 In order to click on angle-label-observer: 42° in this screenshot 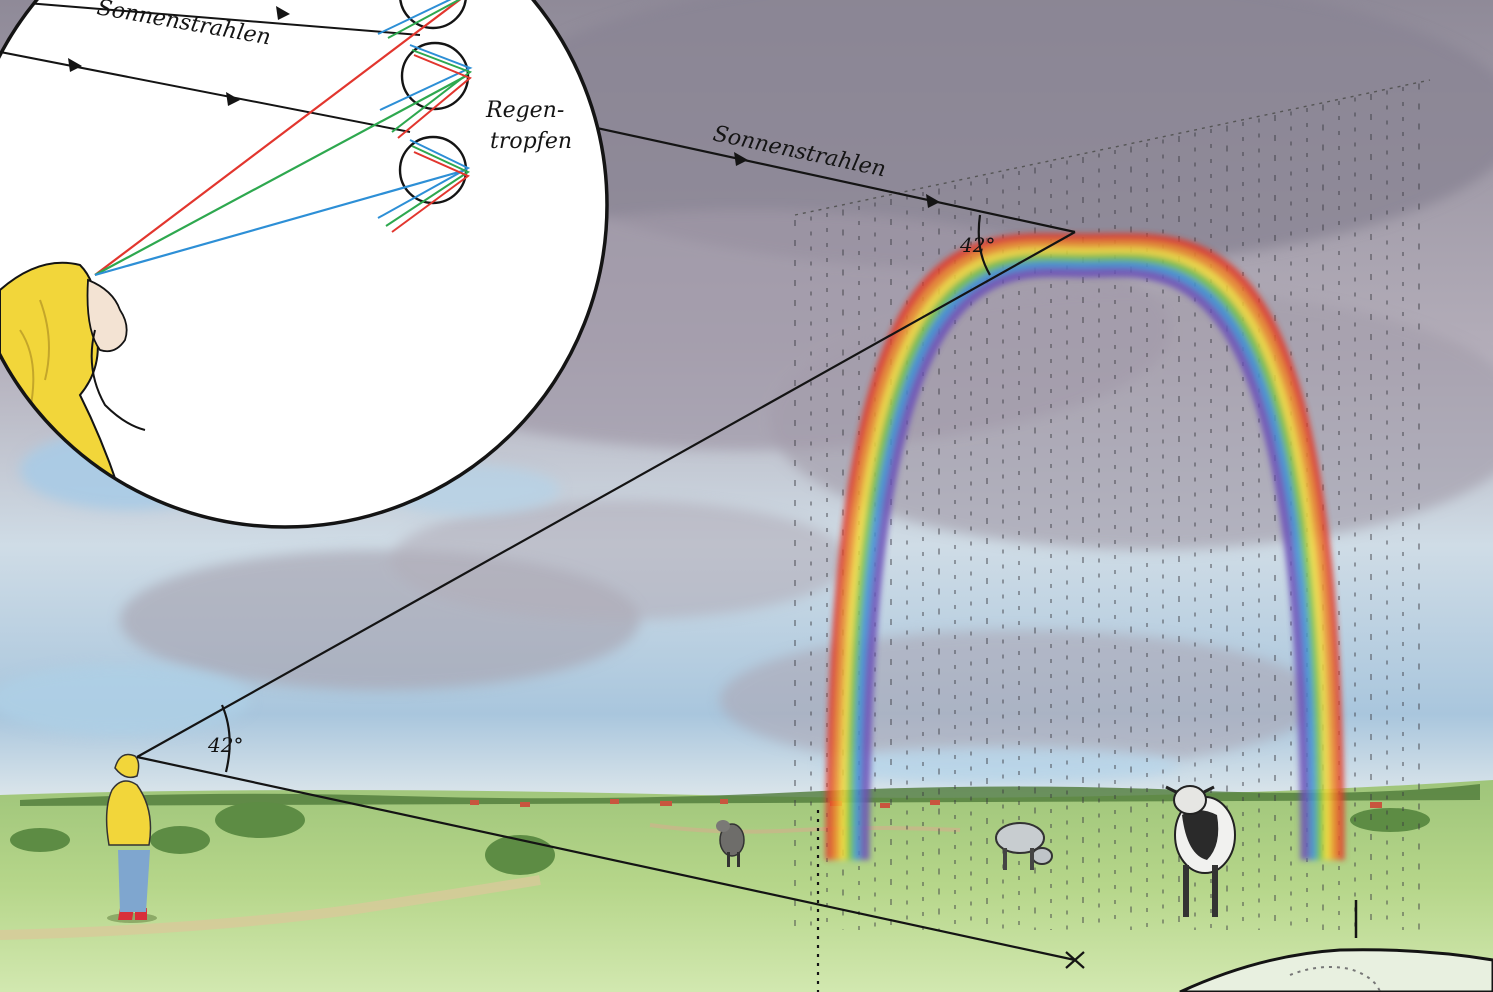, I will do `click(225, 745)`.